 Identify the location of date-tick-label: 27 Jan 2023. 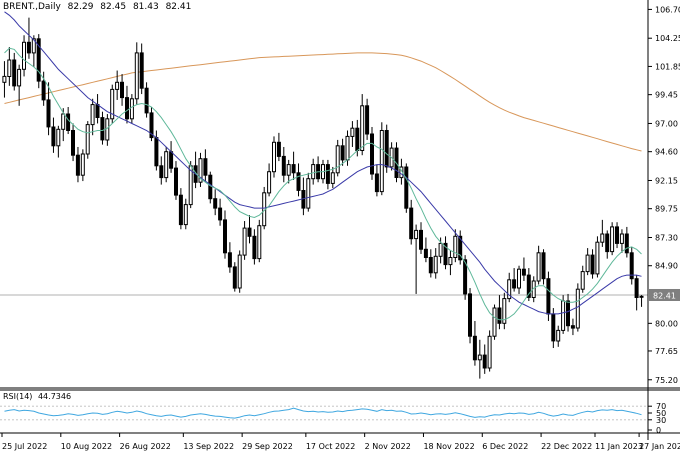
(659, 446).